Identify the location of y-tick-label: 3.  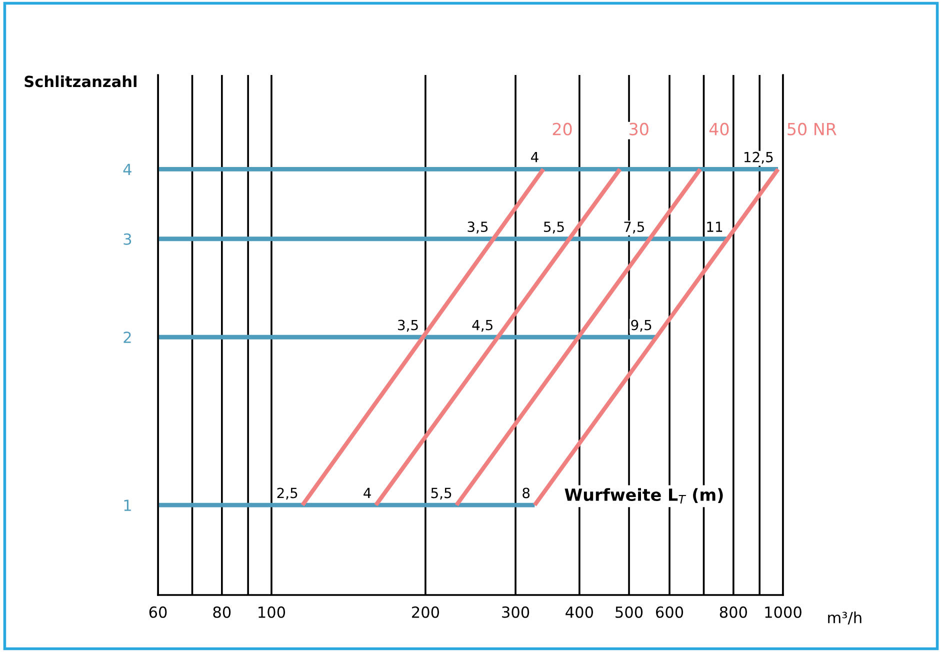
(128, 239).